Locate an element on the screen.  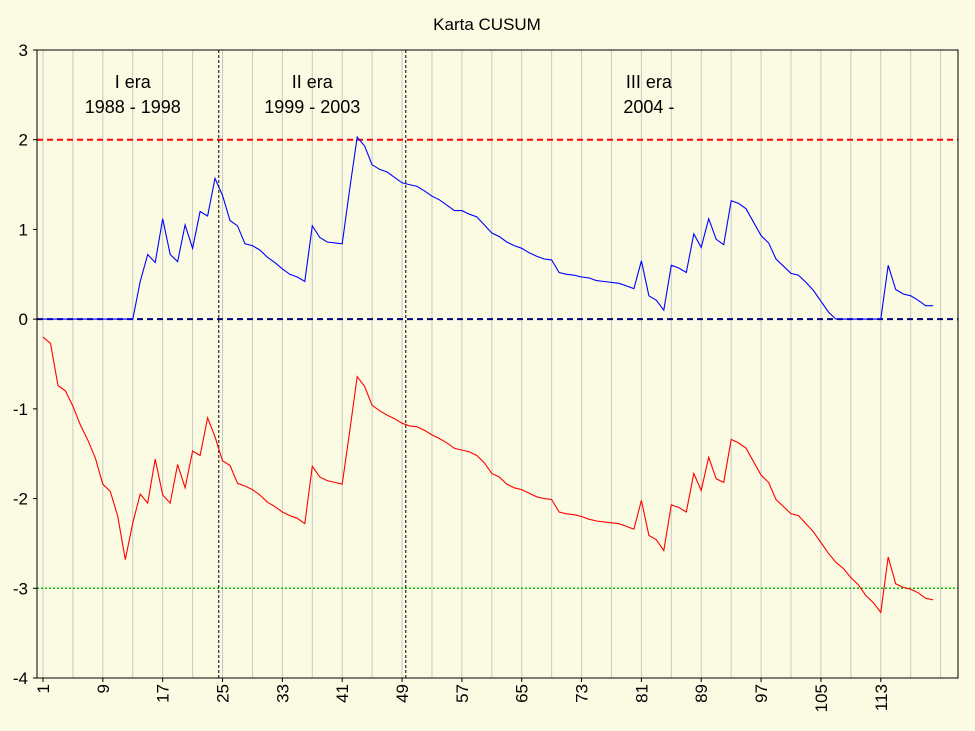
x-tick-label: 33 is located at coordinates (282, 693).